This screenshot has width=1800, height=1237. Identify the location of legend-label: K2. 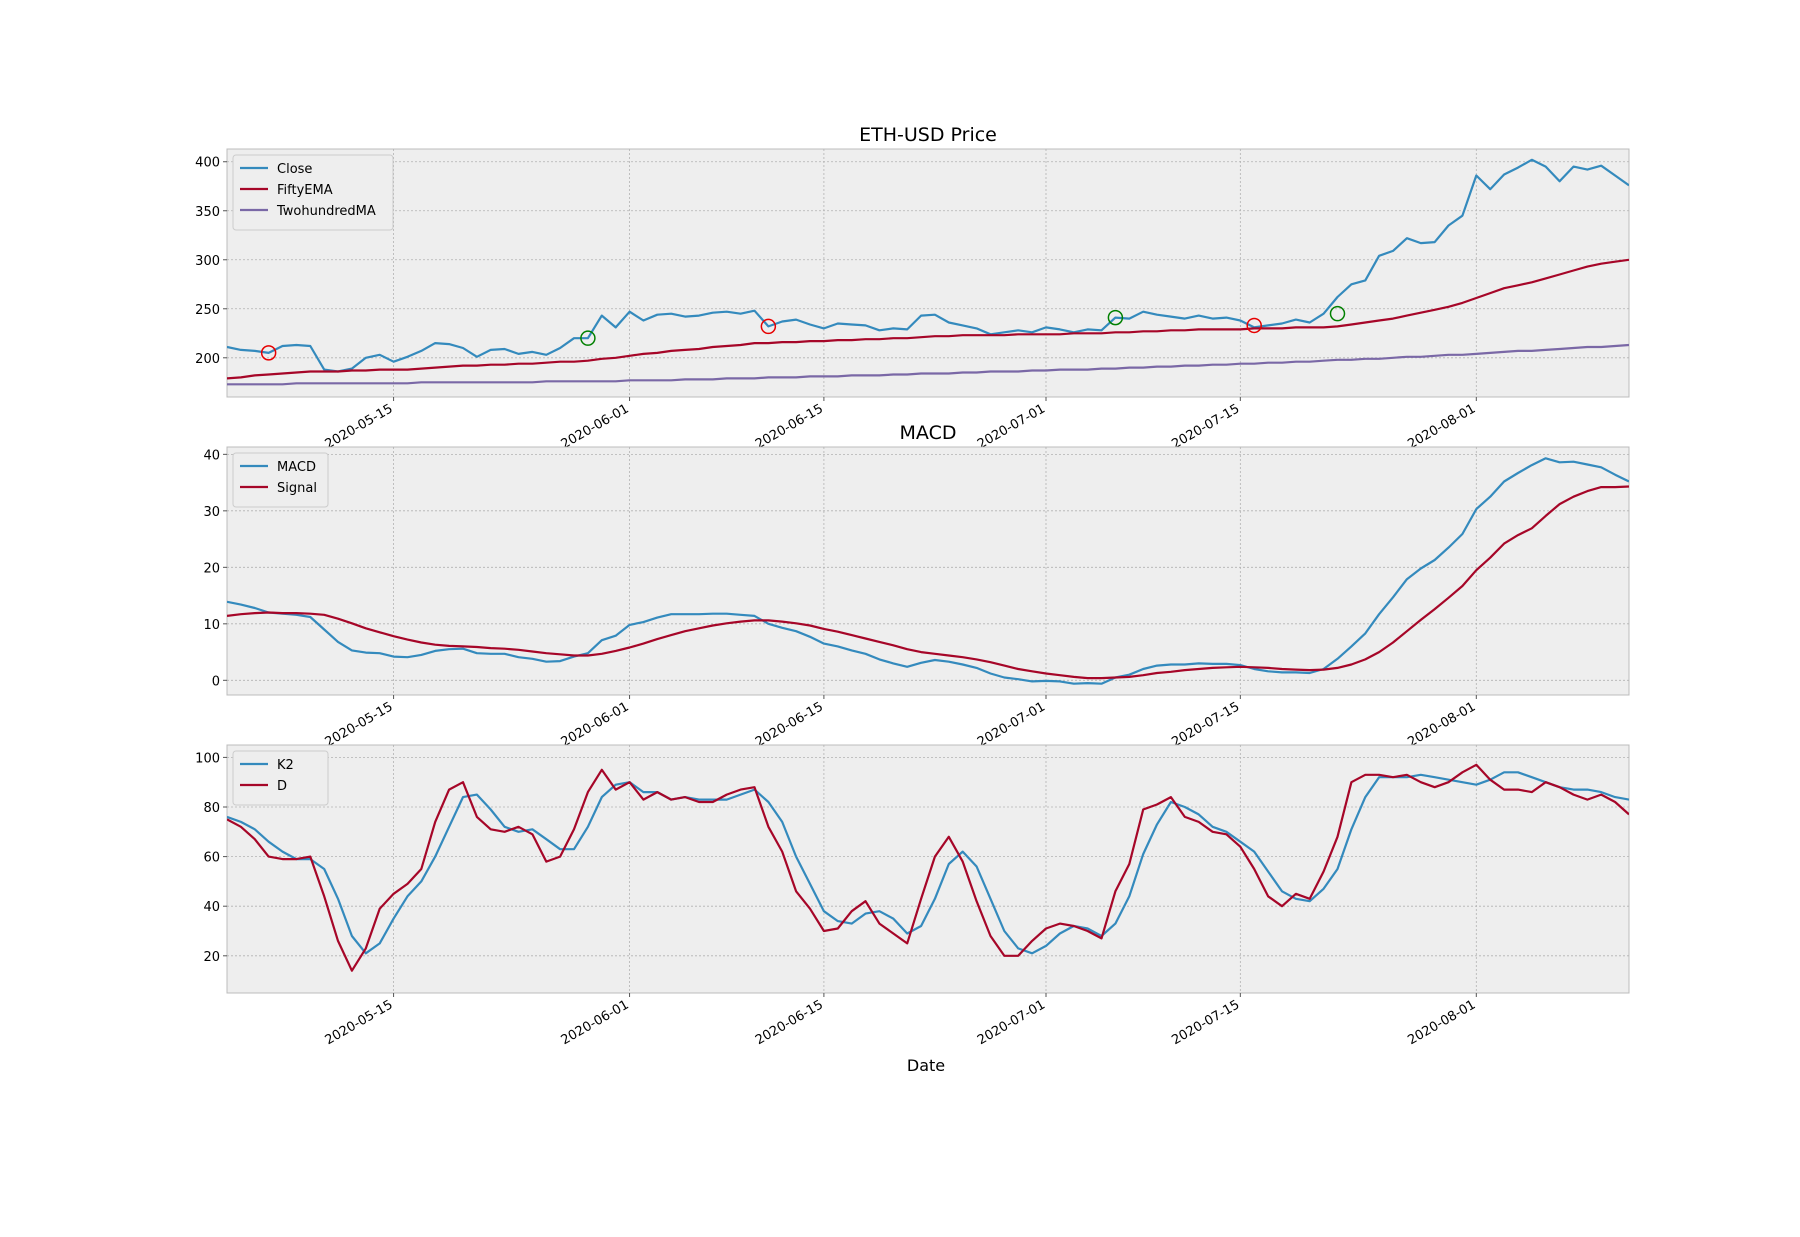
(285, 765).